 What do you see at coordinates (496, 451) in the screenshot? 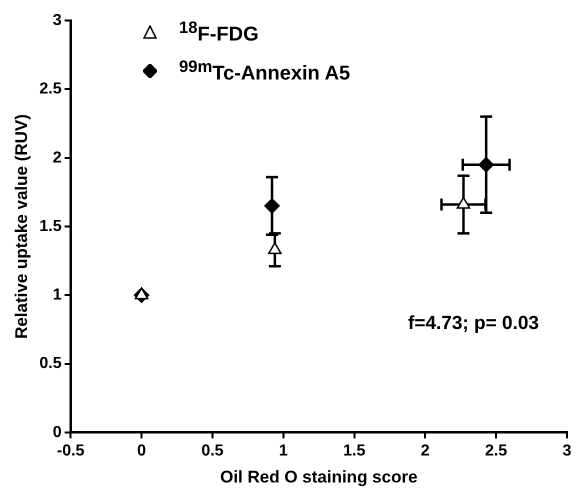
I see `x-tick-label: 2.5` at bounding box center [496, 451].